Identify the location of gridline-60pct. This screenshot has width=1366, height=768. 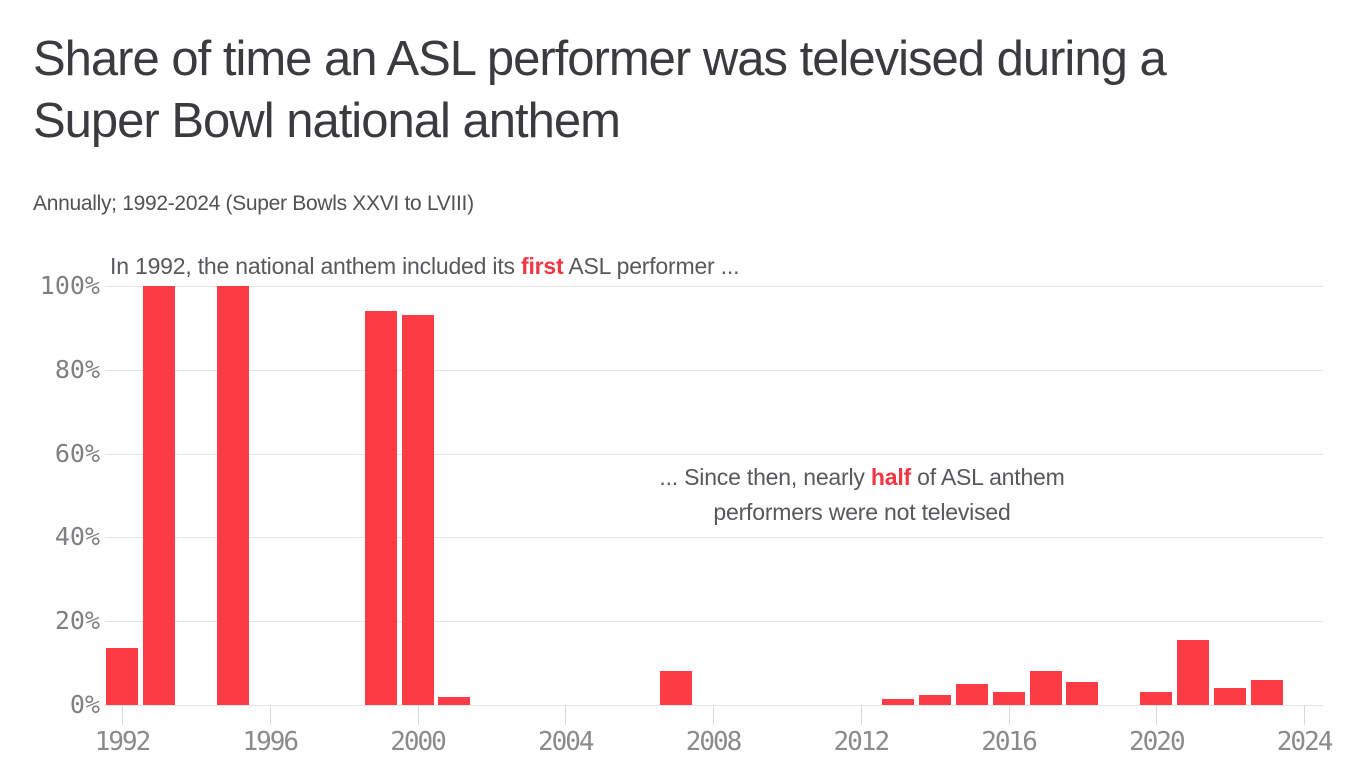
(714, 454).